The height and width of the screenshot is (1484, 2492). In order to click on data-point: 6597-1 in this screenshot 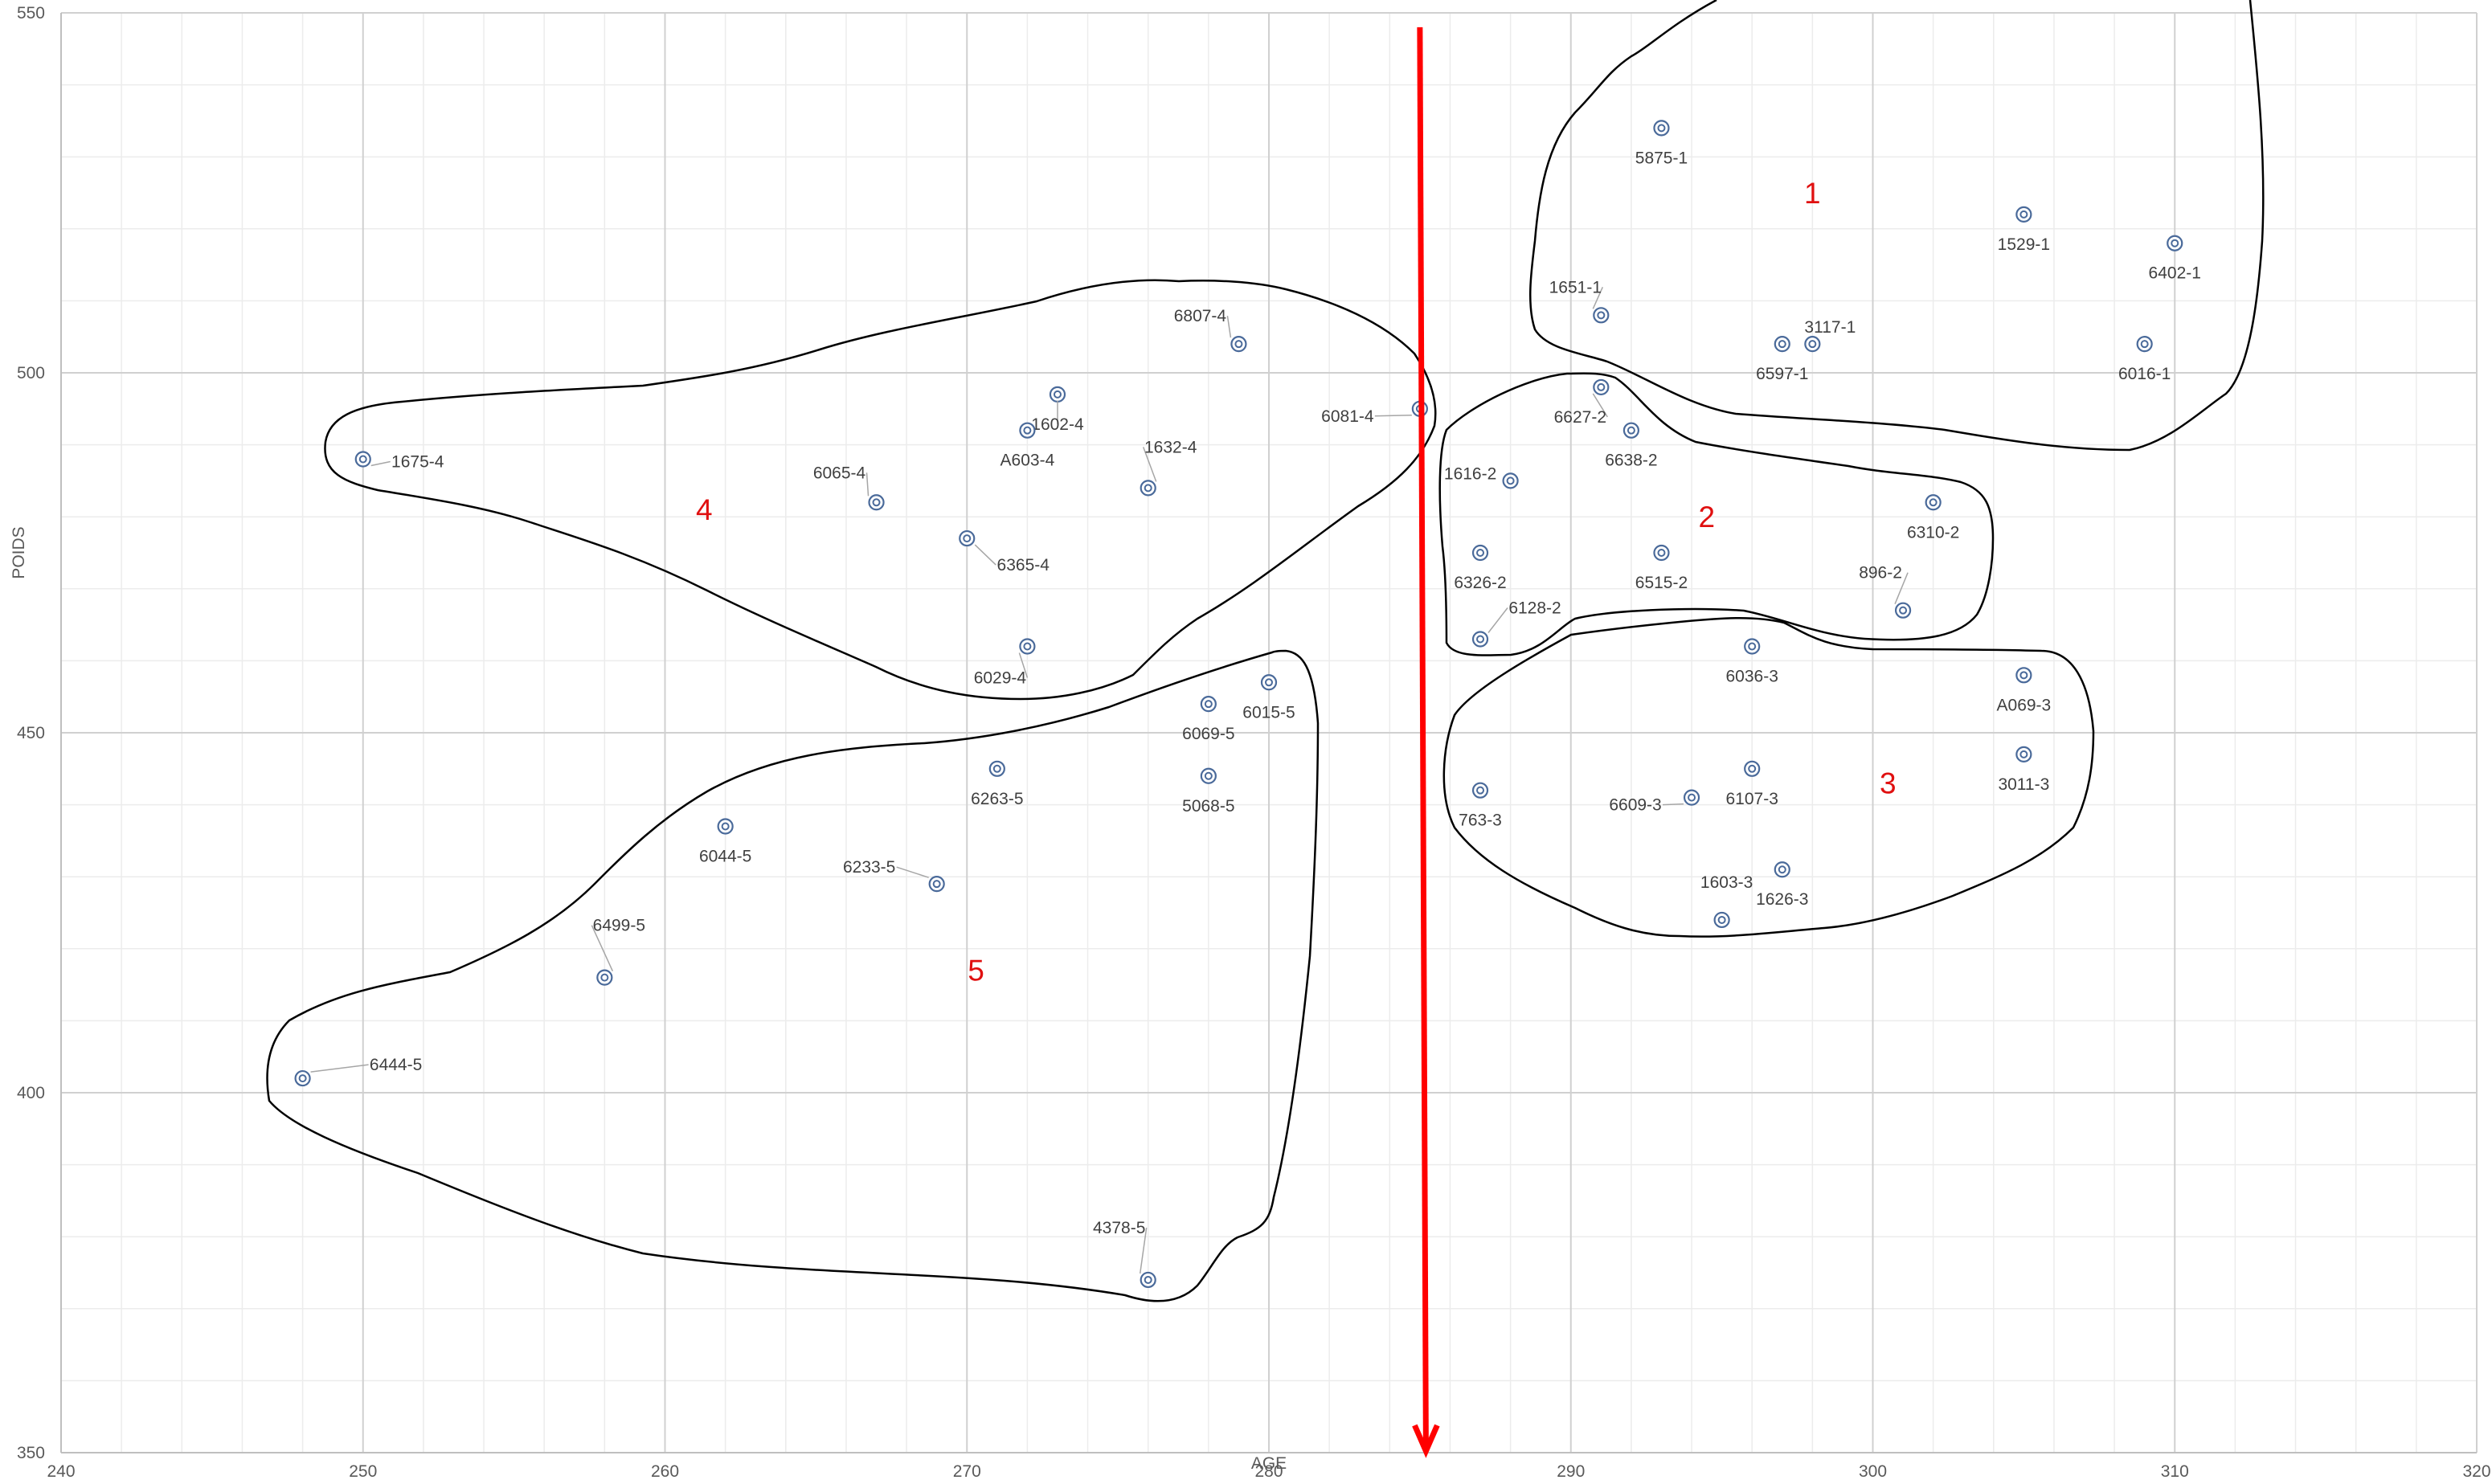, I will do `click(1782, 359)`.